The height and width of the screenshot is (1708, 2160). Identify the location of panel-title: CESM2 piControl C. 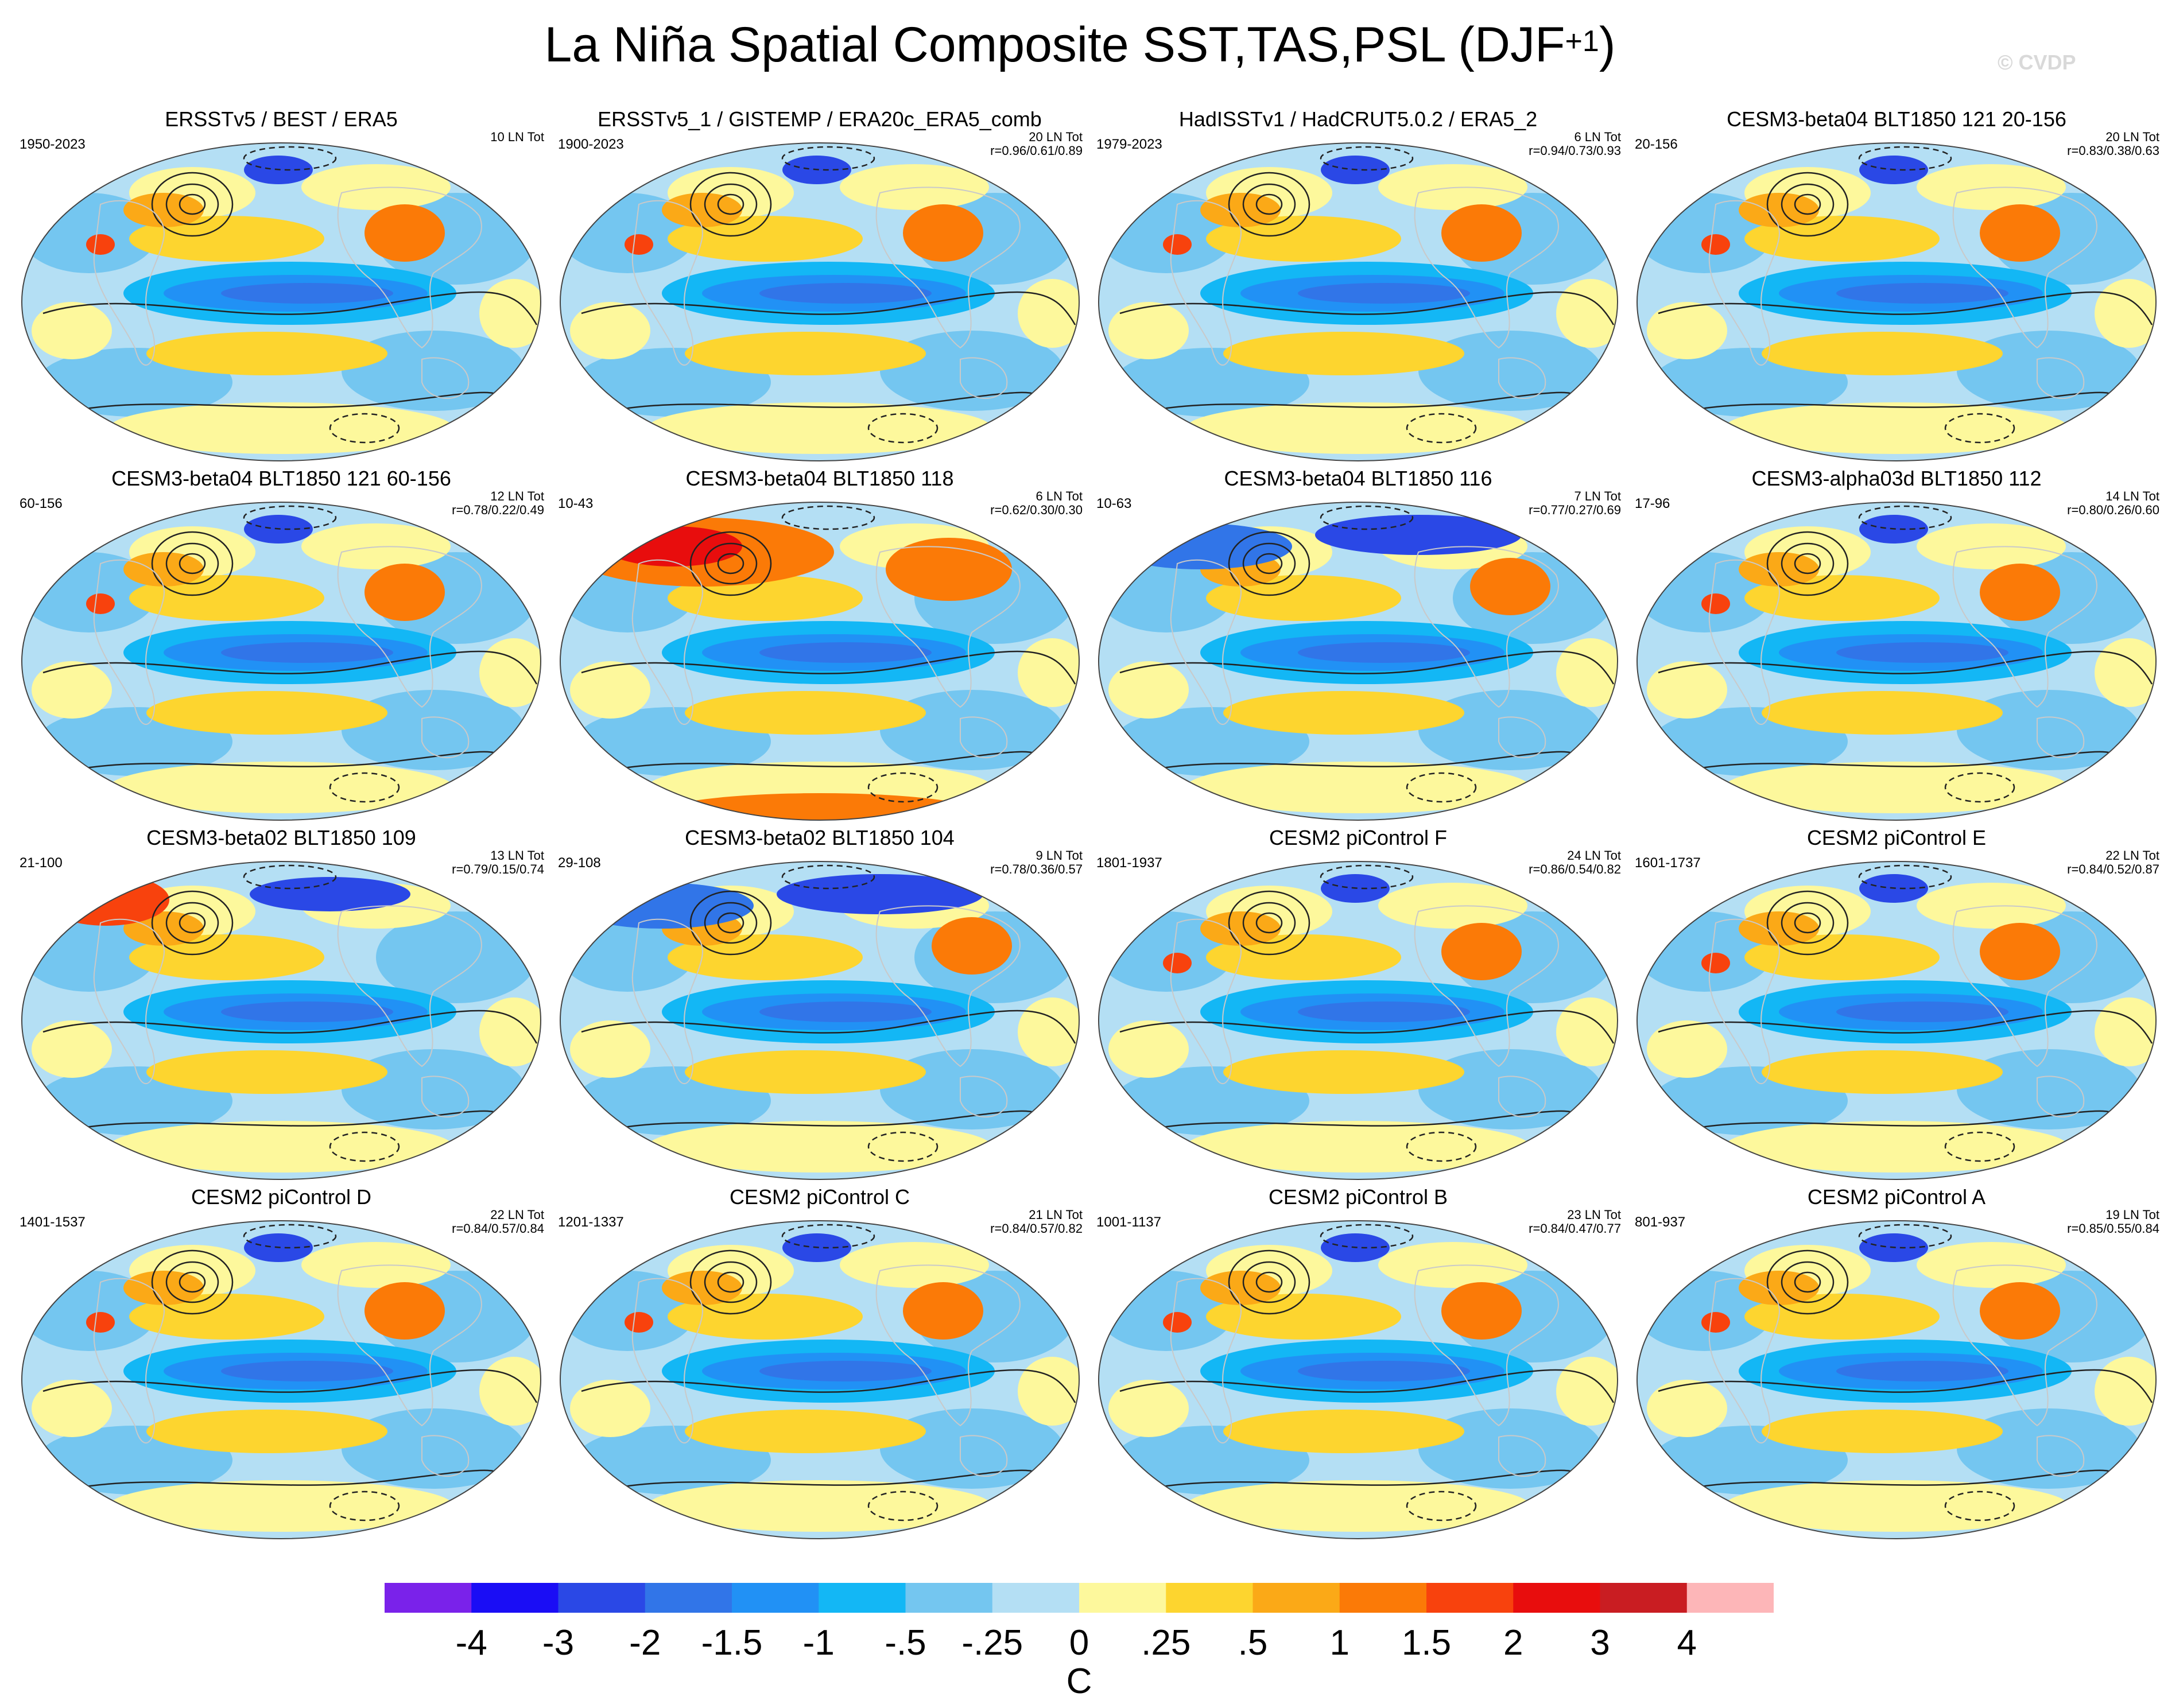
(819, 1197).